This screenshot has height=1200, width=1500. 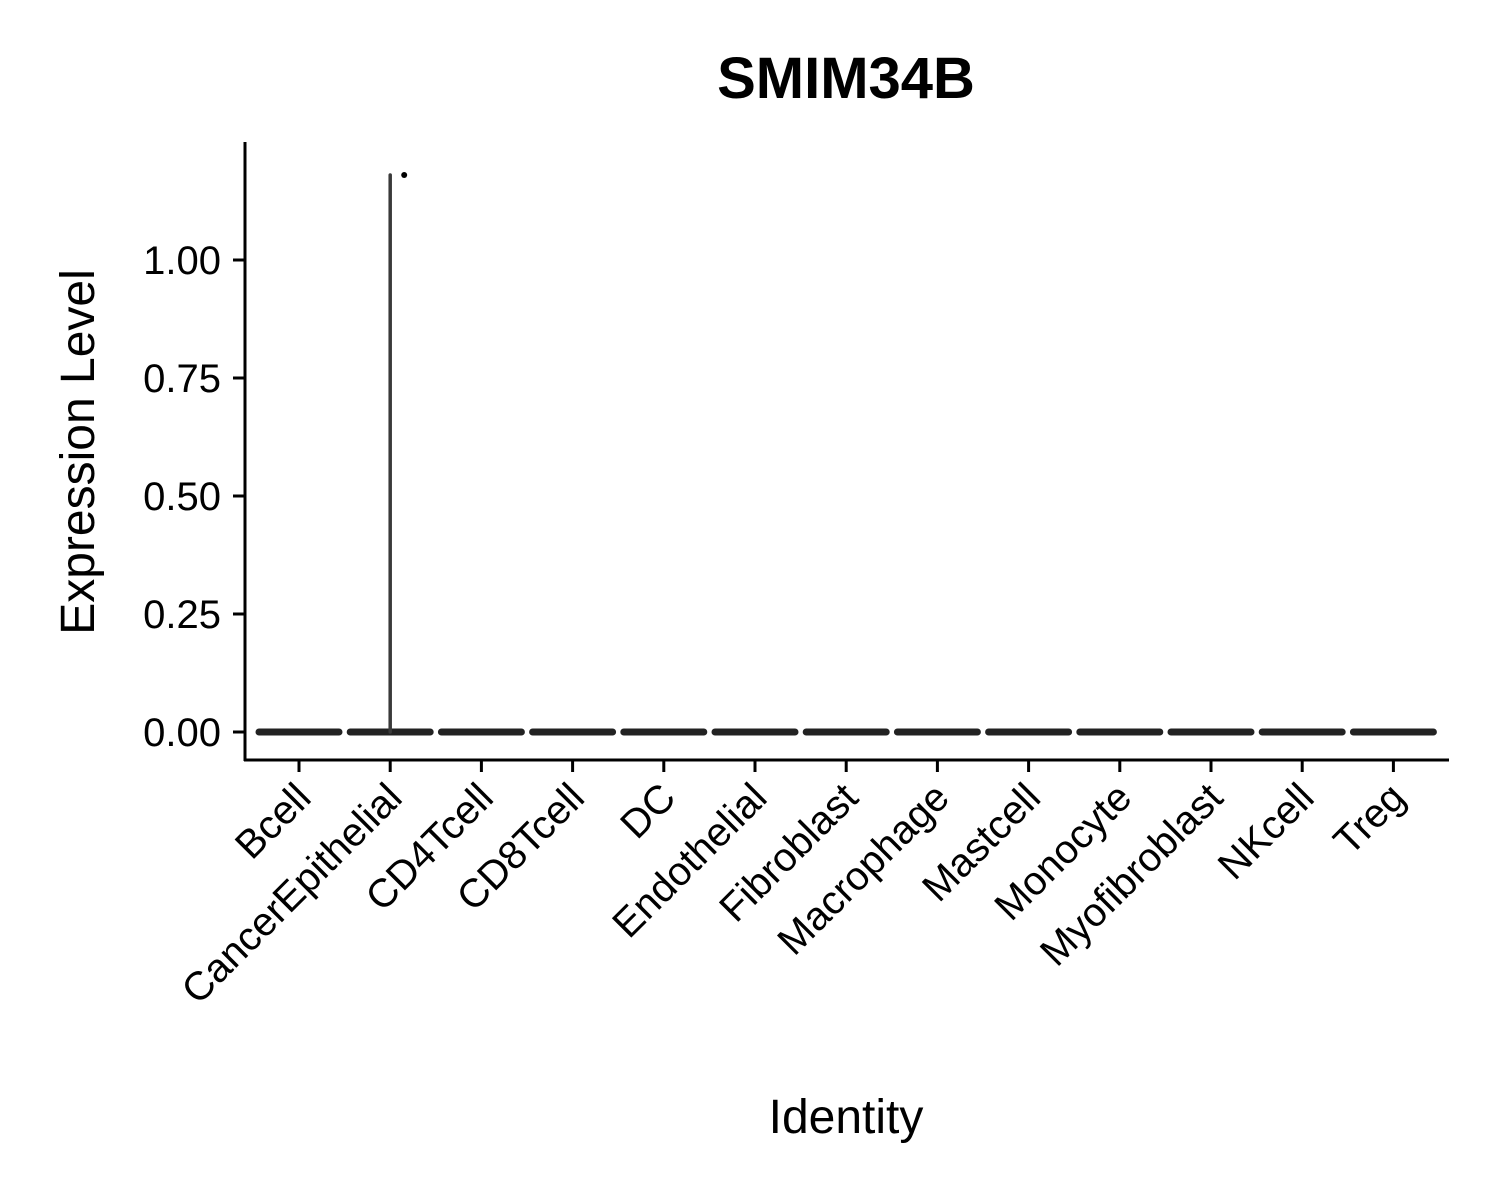 What do you see at coordinates (846, 1117) in the screenshot?
I see `x-axis-title: Identity` at bounding box center [846, 1117].